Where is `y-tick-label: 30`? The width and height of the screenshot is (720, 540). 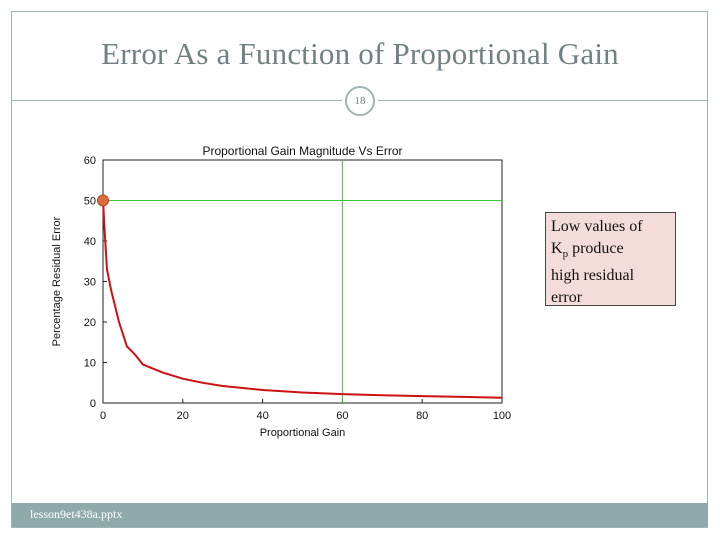 y-tick-label: 30 is located at coordinates (90, 283).